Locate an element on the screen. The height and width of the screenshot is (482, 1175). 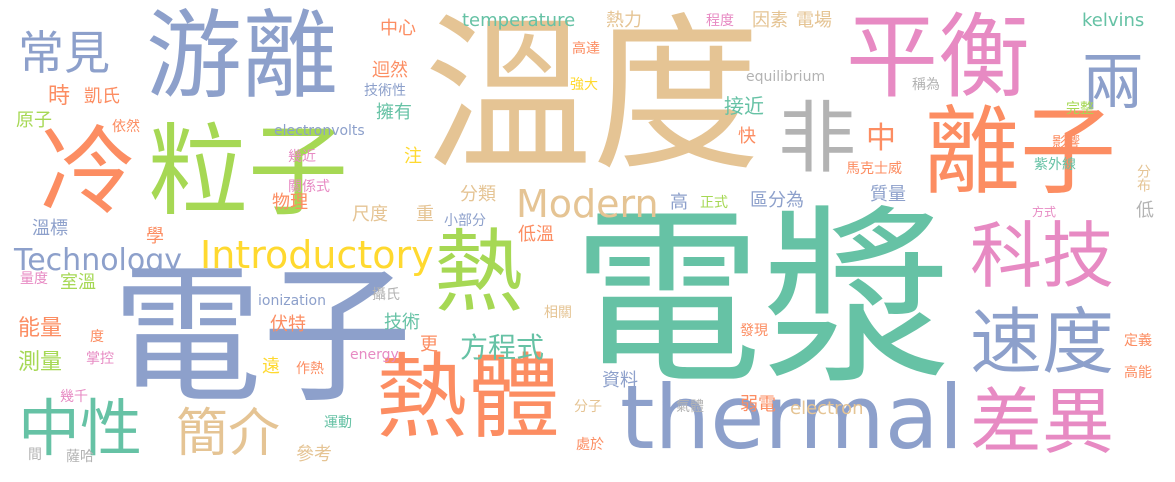
word-heavy: 重 is located at coordinates (425, 214).